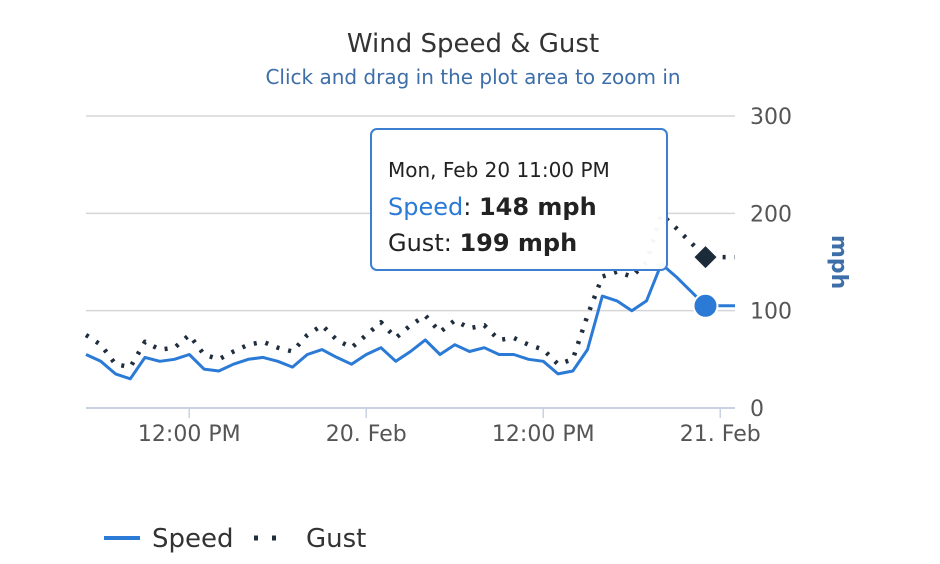 This screenshot has width=940, height=564. Describe the element at coordinates (705, 257) in the screenshot. I see `hover-marker-gust` at that location.